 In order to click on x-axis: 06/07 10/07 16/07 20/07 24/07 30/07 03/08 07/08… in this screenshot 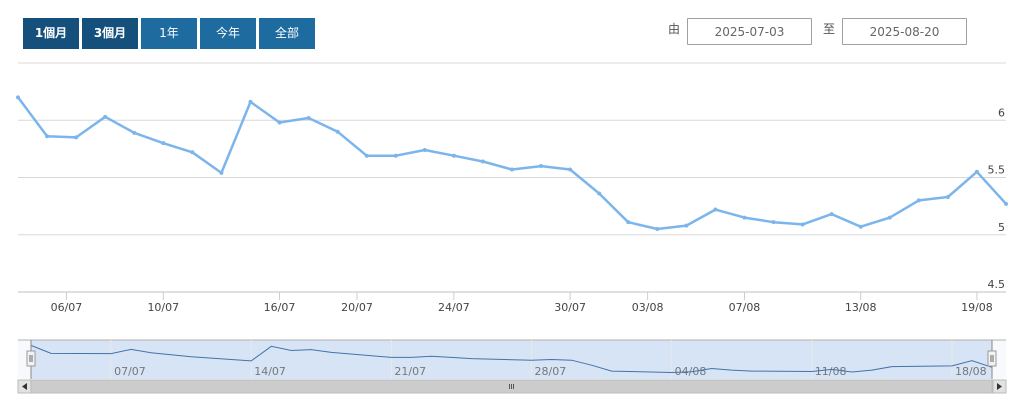, I will do `click(522, 303)`.